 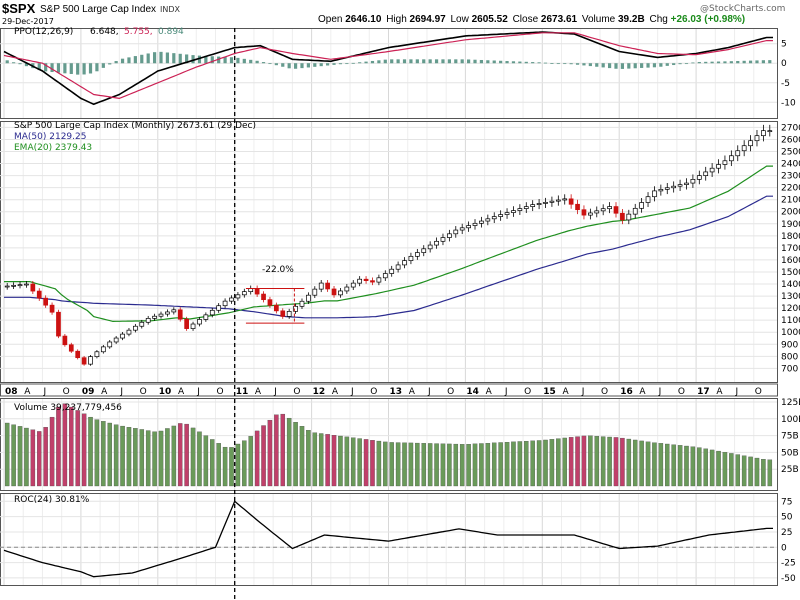 What do you see at coordinates (98, 9) in the screenshot?
I see `ticker-name: S&P 500 Large Cap Index` at bounding box center [98, 9].